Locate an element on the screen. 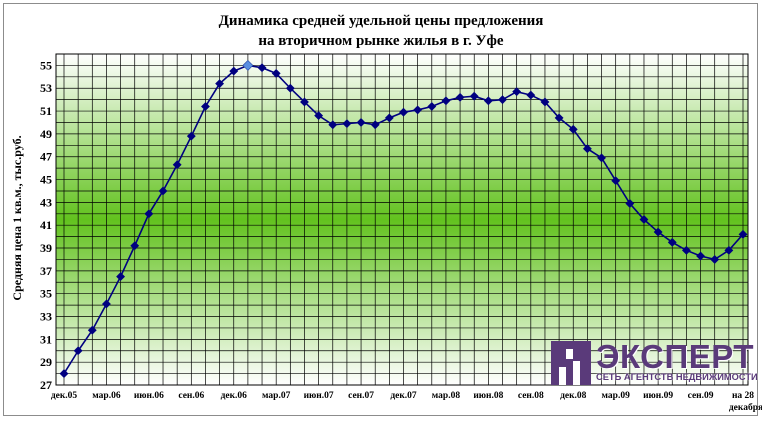 This screenshot has width=762, height=421. x-tick-label: сен.09 is located at coordinates (701, 396).